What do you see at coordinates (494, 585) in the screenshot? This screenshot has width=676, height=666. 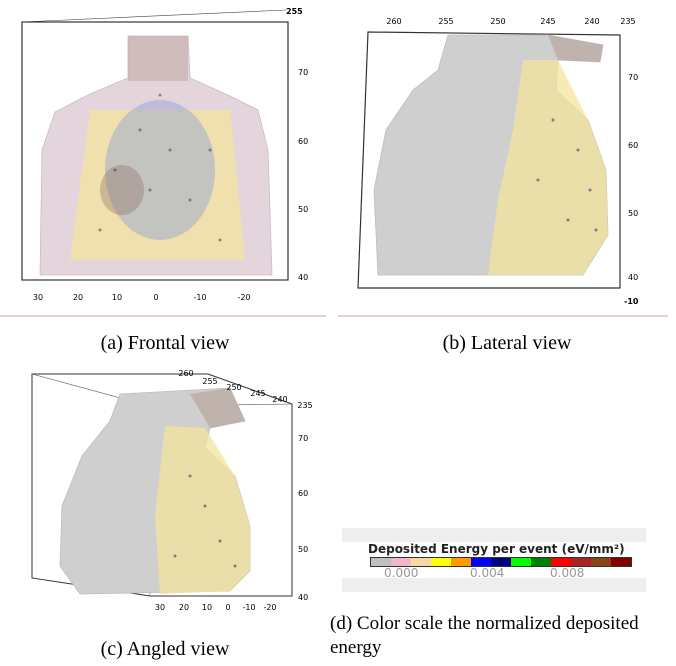 I see `scale-band-bottom` at bounding box center [494, 585].